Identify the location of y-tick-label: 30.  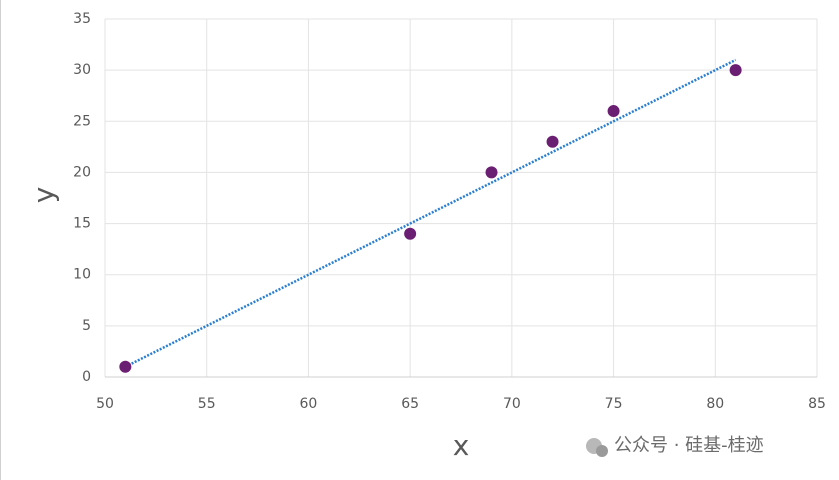
(82, 70).